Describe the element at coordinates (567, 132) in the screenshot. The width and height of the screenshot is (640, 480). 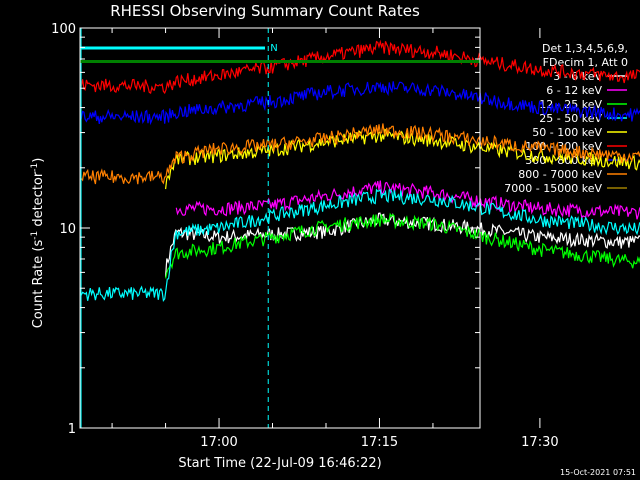
I see `legend-label-4: 50 - 100 keV` at that location.